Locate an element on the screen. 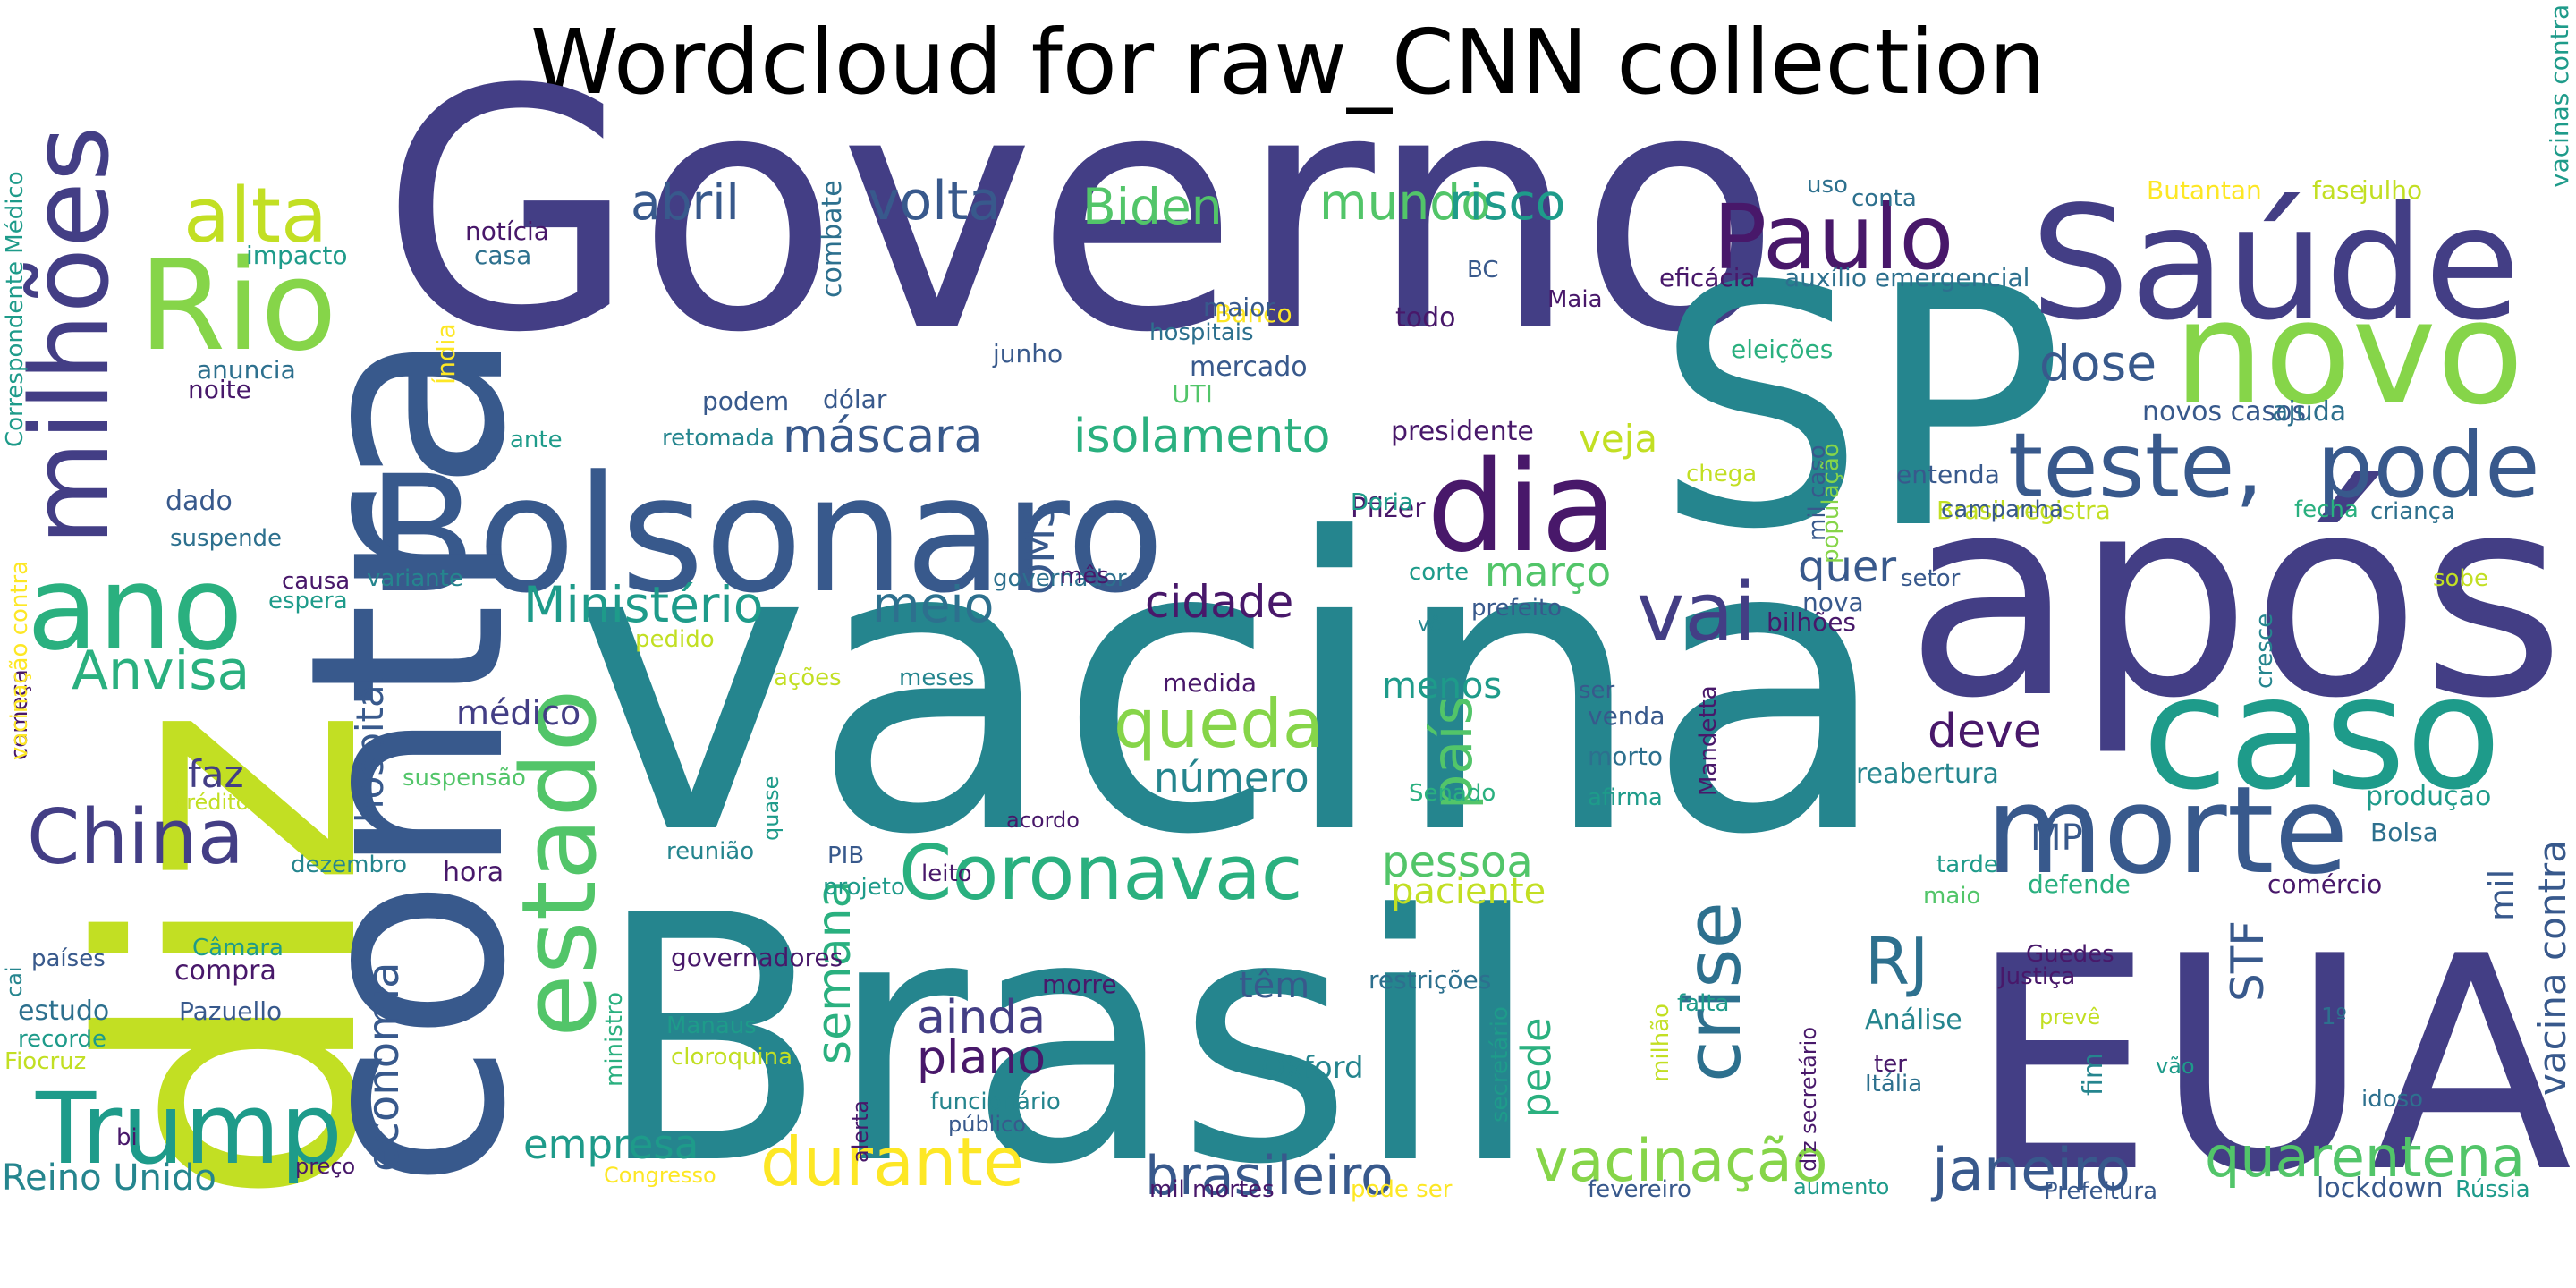  word-acordo: acordo is located at coordinates (1043, 820).